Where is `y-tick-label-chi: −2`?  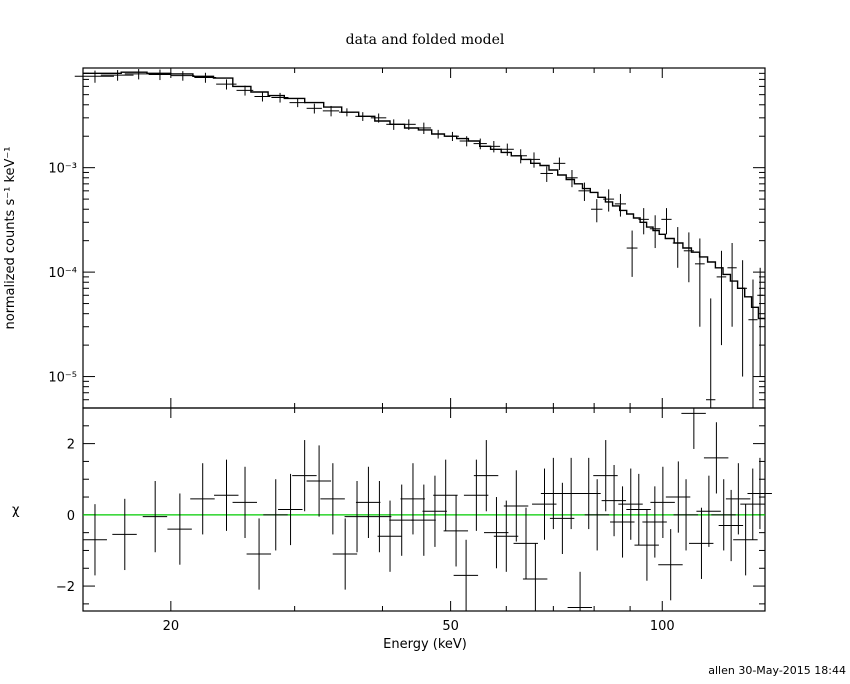 y-tick-label-chi: −2 is located at coordinates (65, 587).